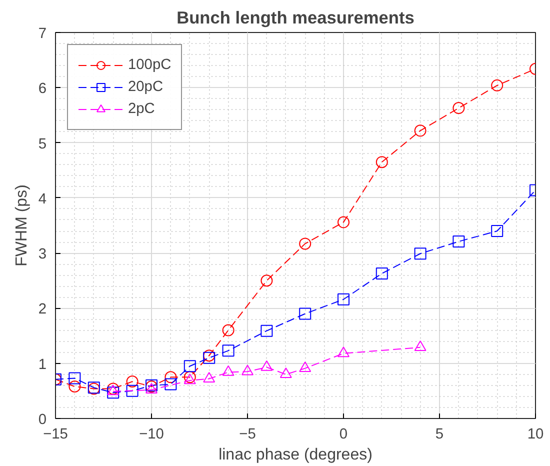 The height and width of the screenshot is (466, 550). What do you see at coordinates (146, 87) in the screenshot?
I see `legend-label: 20pC` at bounding box center [146, 87].